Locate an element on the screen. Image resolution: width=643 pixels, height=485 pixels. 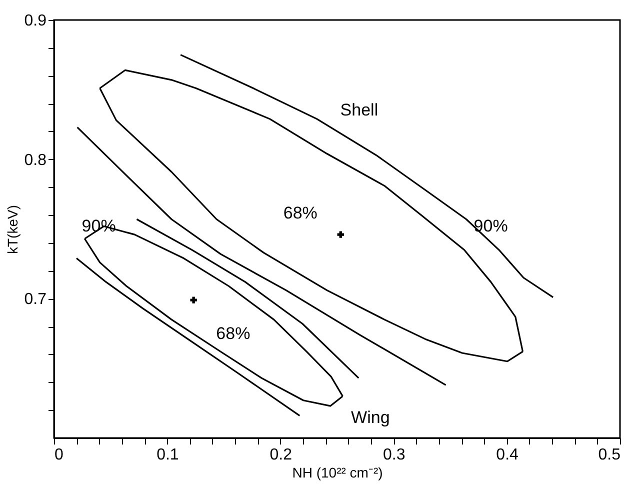
annotation: 90% is located at coordinates (491, 226).